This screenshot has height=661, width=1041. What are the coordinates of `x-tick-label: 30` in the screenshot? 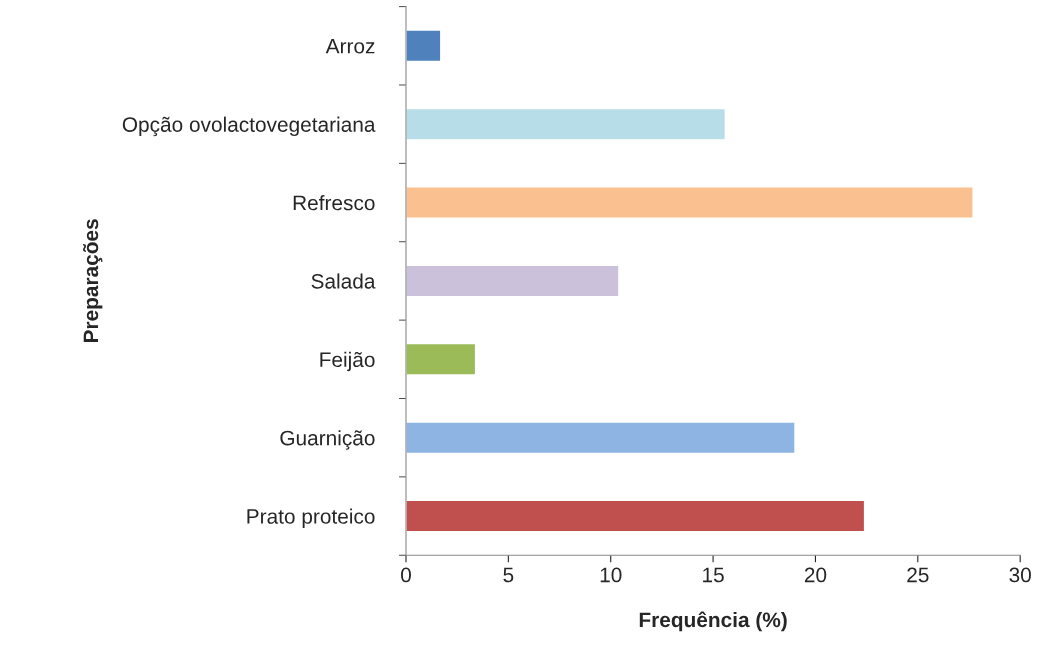 It's located at (1020, 575).